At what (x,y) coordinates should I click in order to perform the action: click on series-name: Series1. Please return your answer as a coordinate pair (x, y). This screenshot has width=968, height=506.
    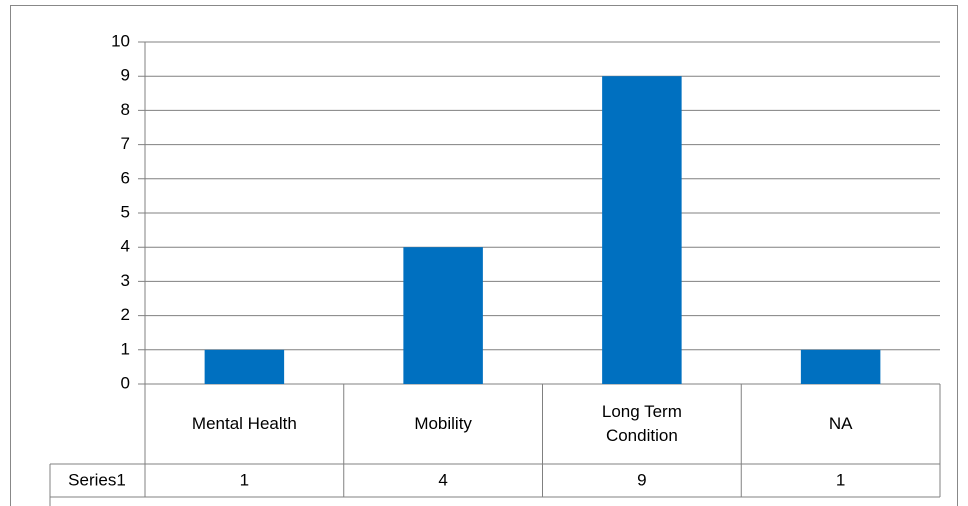
    Looking at the image, I should click on (97, 479).